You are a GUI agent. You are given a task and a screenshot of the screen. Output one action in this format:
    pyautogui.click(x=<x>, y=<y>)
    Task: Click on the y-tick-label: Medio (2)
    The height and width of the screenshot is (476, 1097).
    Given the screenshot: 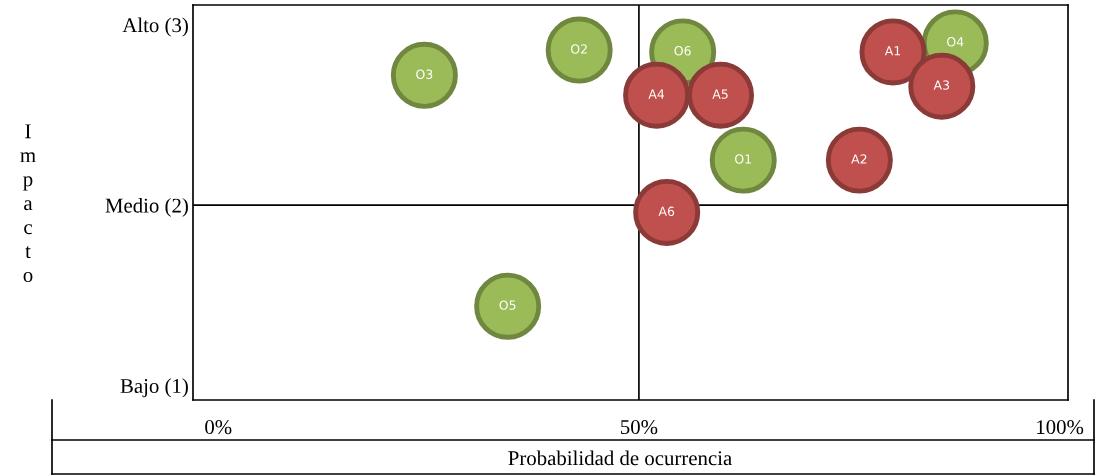 What is the action you would take?
    pyautogui.click(x=146, y=207)
    